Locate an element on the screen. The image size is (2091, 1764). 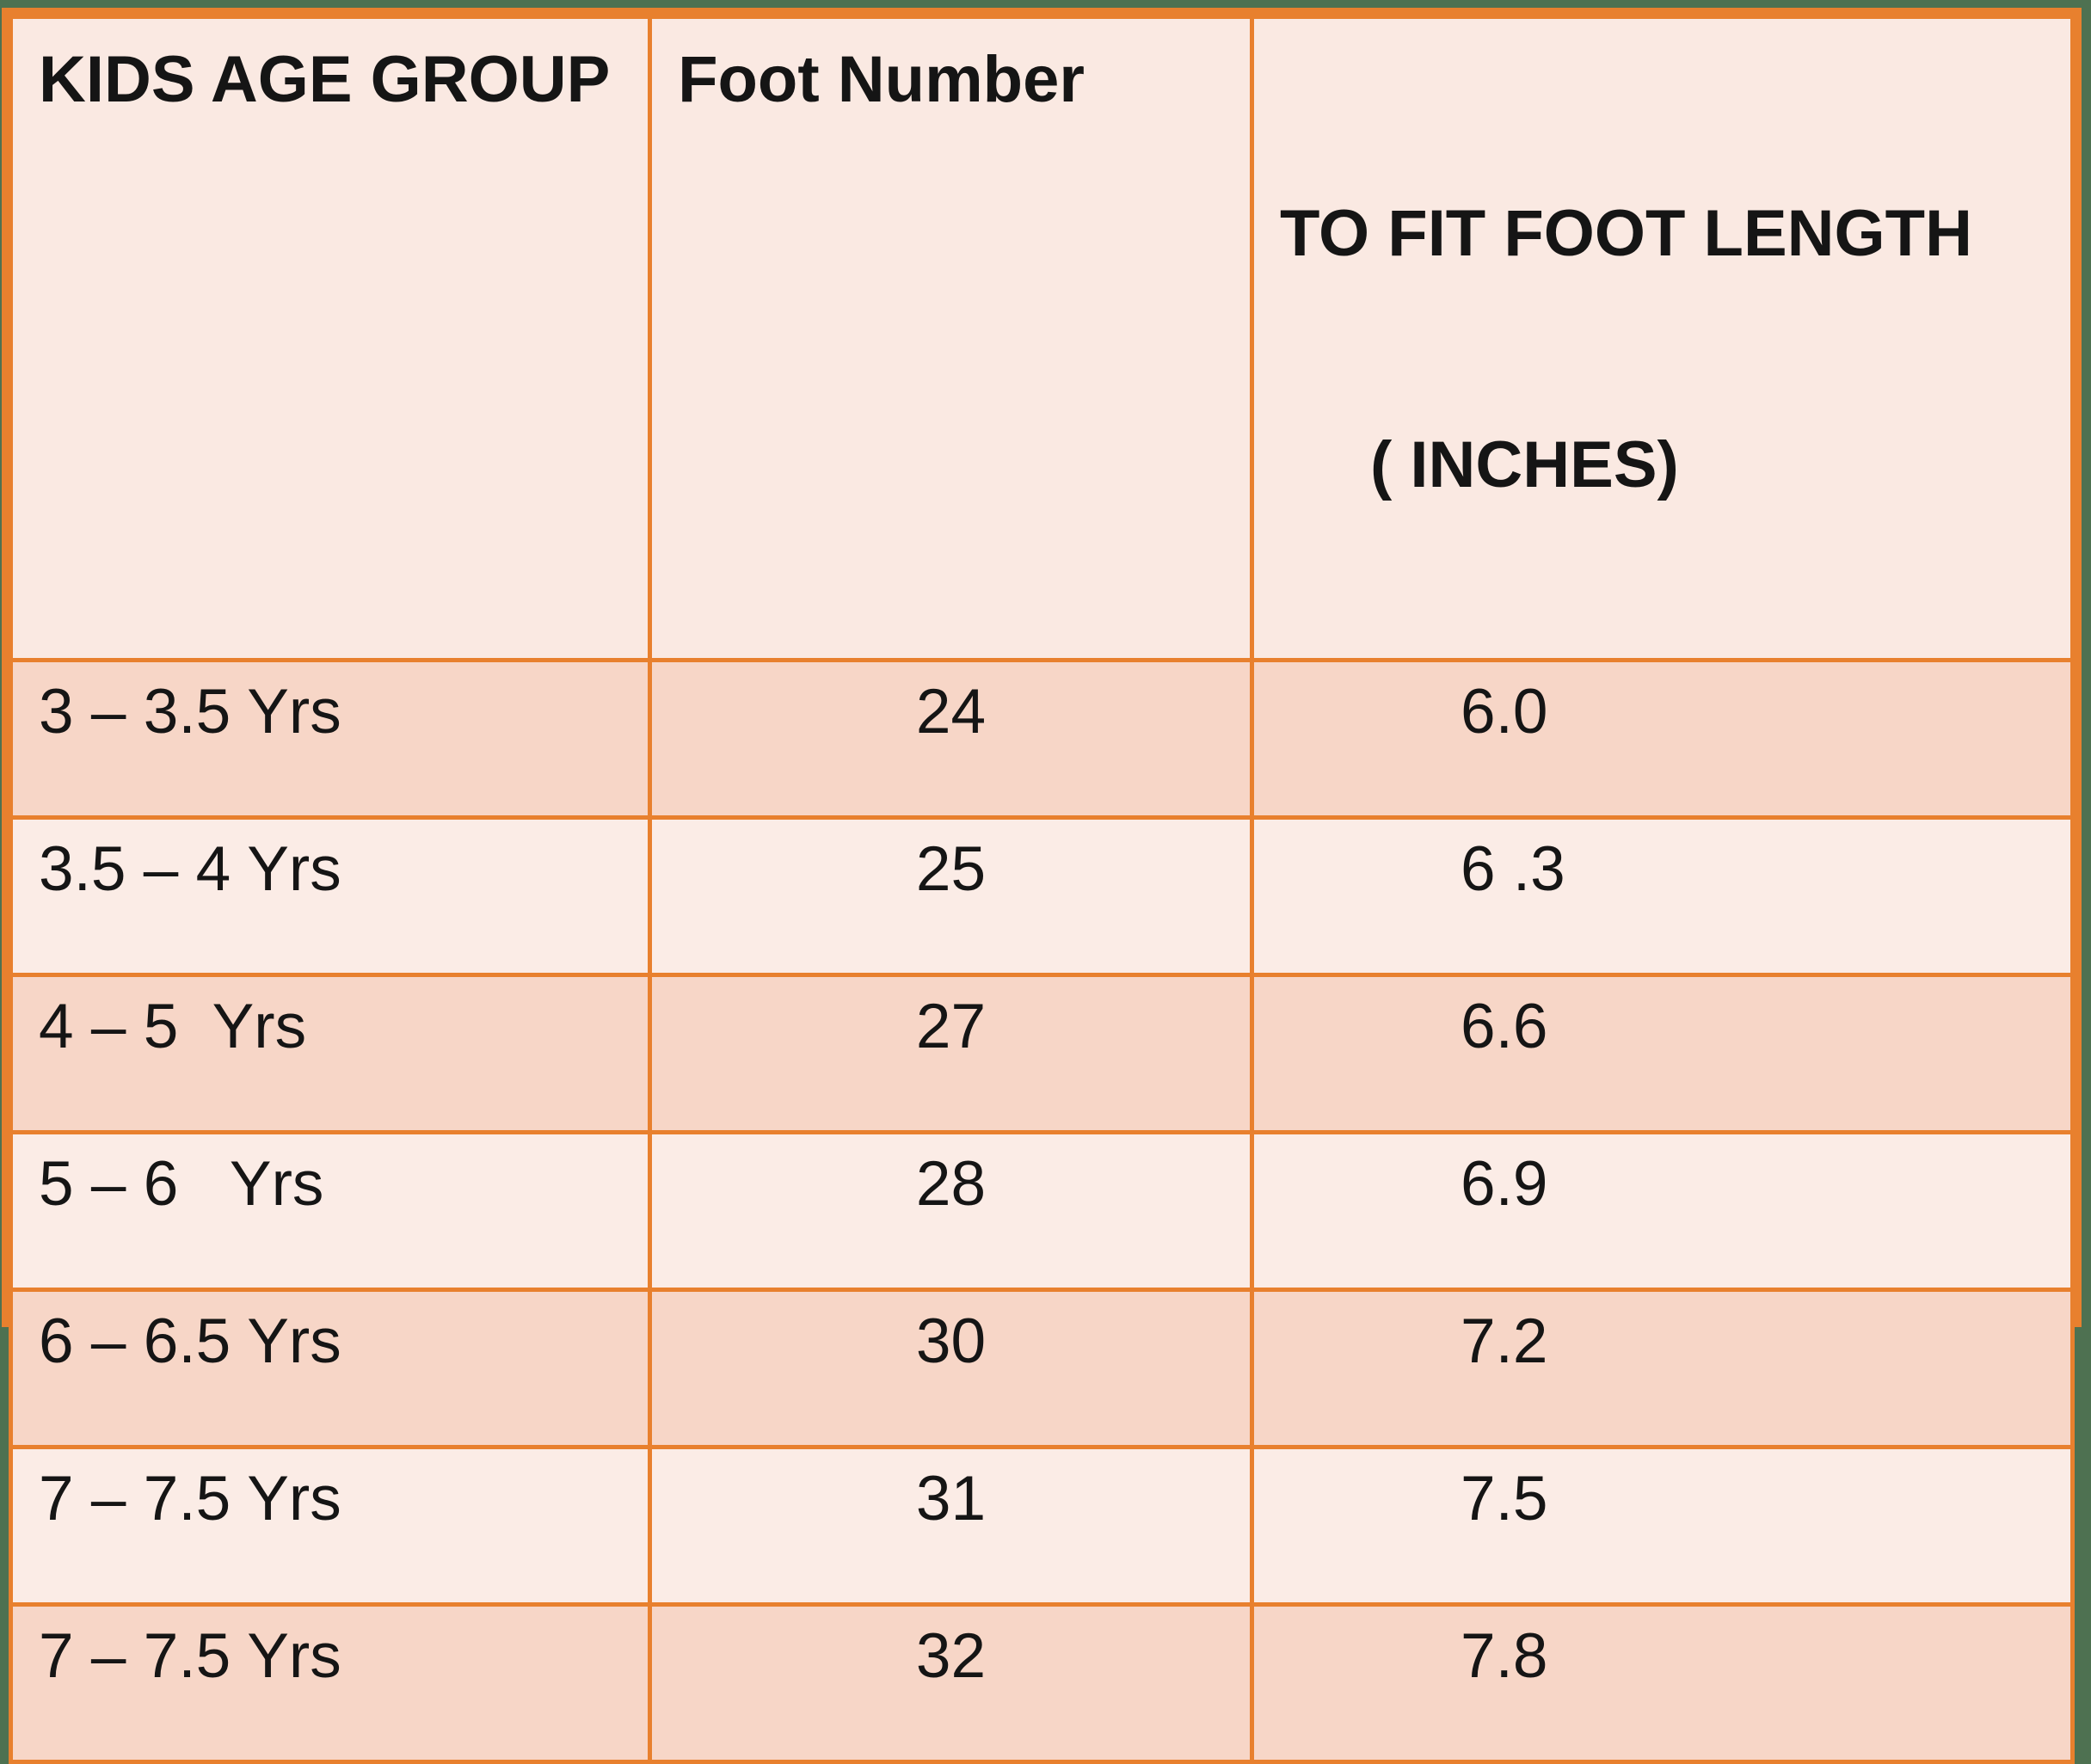
table-row: 3 – 3.5 Yrs 24 6.0 is located at coordinates (1042, 740).